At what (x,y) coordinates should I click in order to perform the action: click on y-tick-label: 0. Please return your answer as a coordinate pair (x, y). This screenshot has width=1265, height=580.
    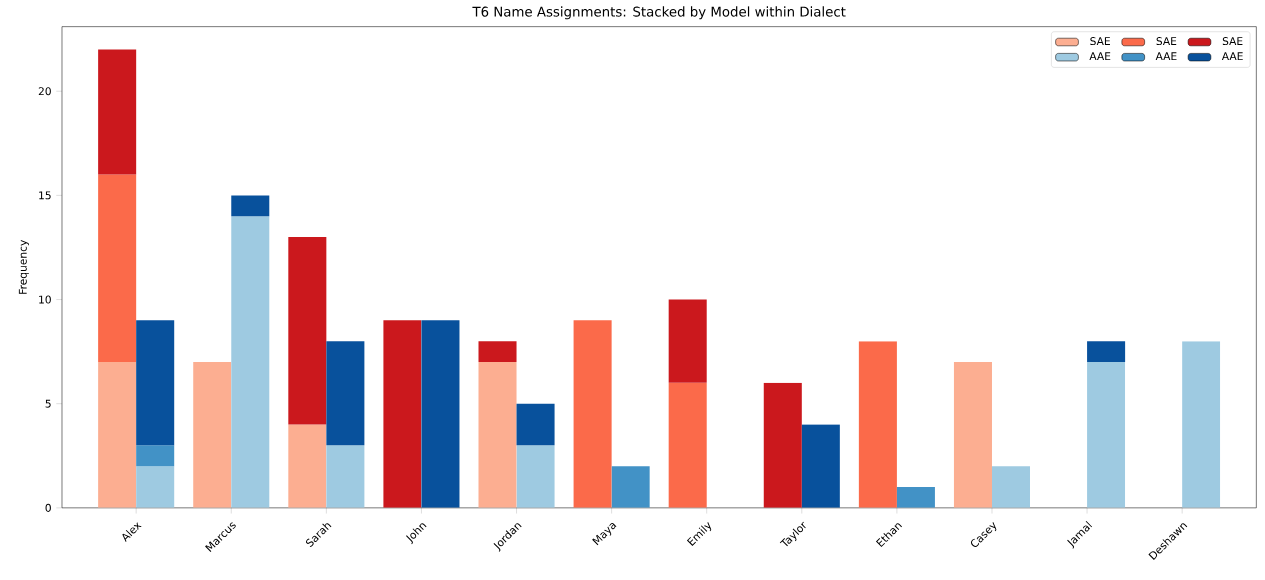
    Looking at the image, I should click on (48, 507).